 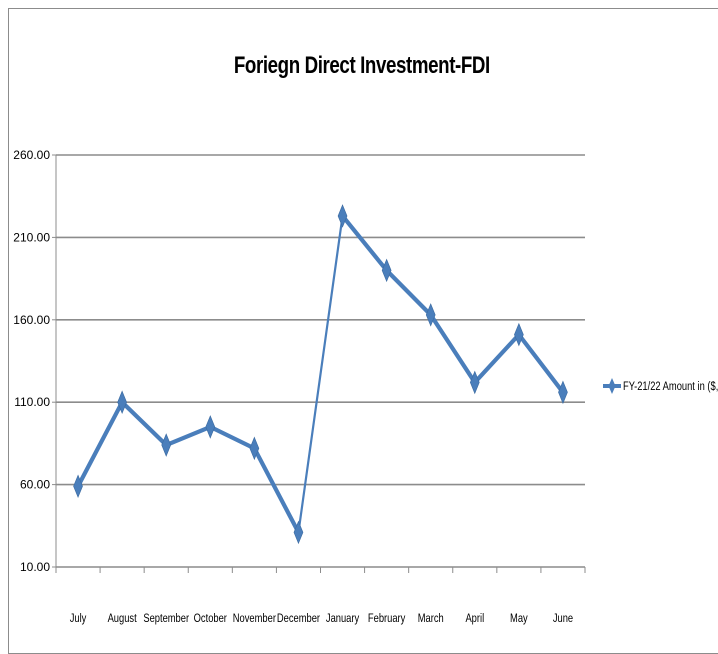 What do you see at coordinates (361, 65) in the screenshot?
I see `chart-title: Foriegn Direct Investment-FDI` at bounding box center [361, 65].